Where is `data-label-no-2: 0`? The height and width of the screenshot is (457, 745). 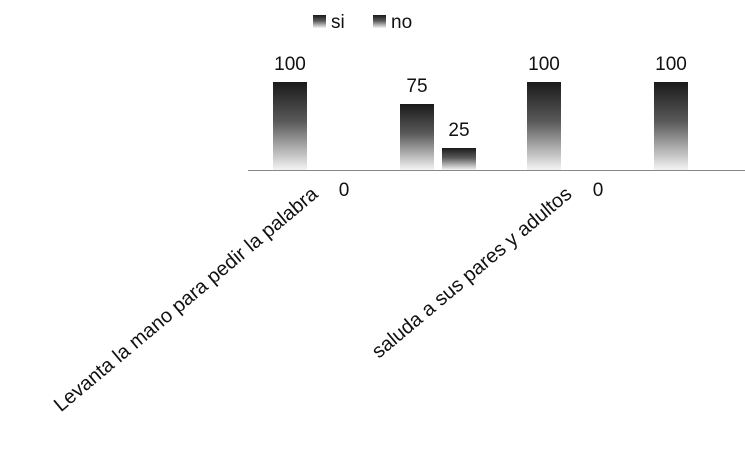
data-label-no-2: 0 is located at coordinates (598, 190).